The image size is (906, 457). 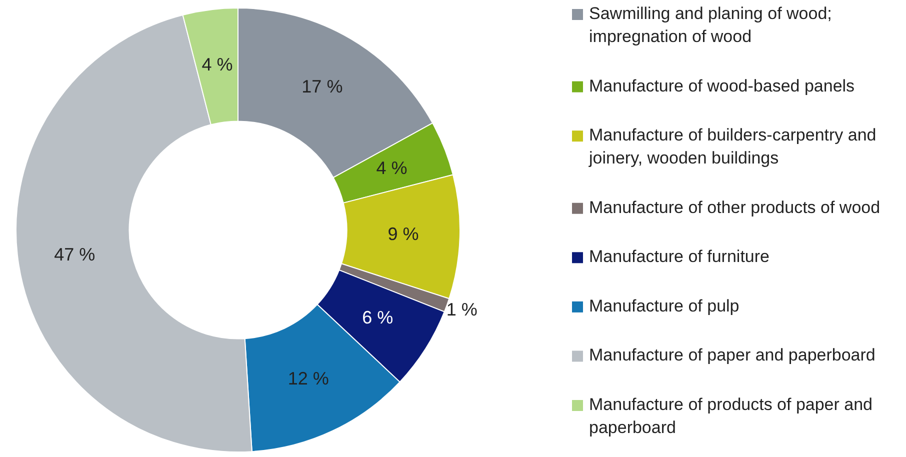 What do you see at coordinates (462, 309) in the screenshot?
I see `data-label: 1 %` at bounding box center [462, 309].